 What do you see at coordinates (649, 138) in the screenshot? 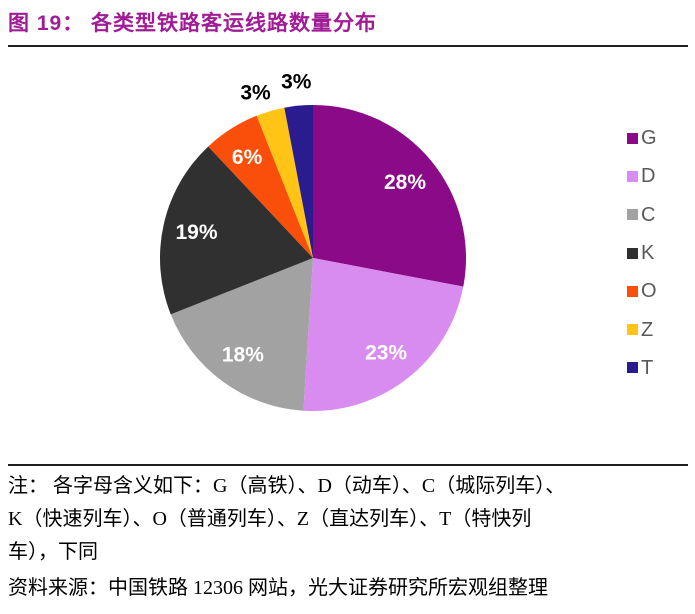
I see `legend-label-G: G` at bounding box center [649, 138].